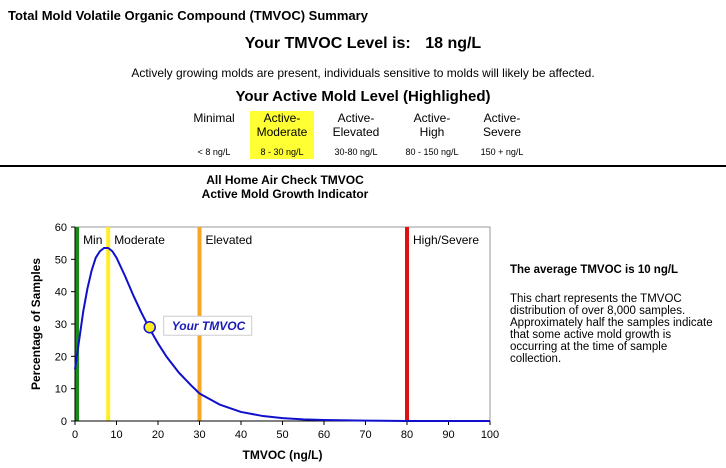  What do you see at coordinates (199, 435) in the screenshot?
I see `x-tick-label: 30` at bounding box center [199, 435].